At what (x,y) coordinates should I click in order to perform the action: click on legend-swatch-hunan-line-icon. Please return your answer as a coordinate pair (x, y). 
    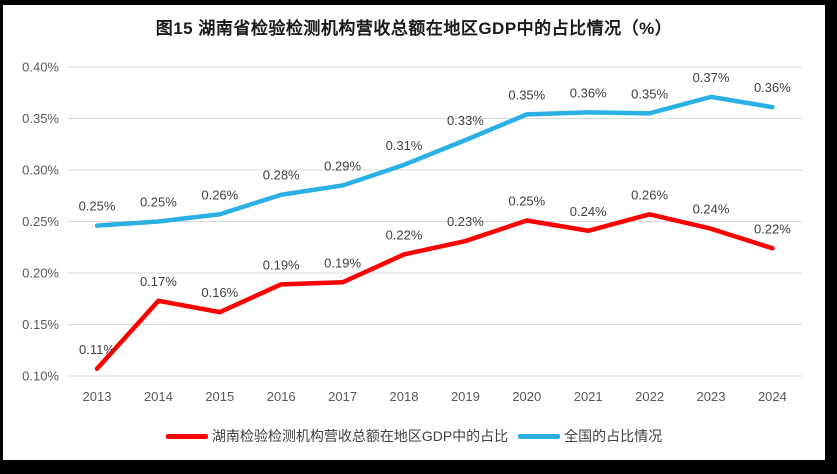
    Looking at the image, I should click on (186, 436).